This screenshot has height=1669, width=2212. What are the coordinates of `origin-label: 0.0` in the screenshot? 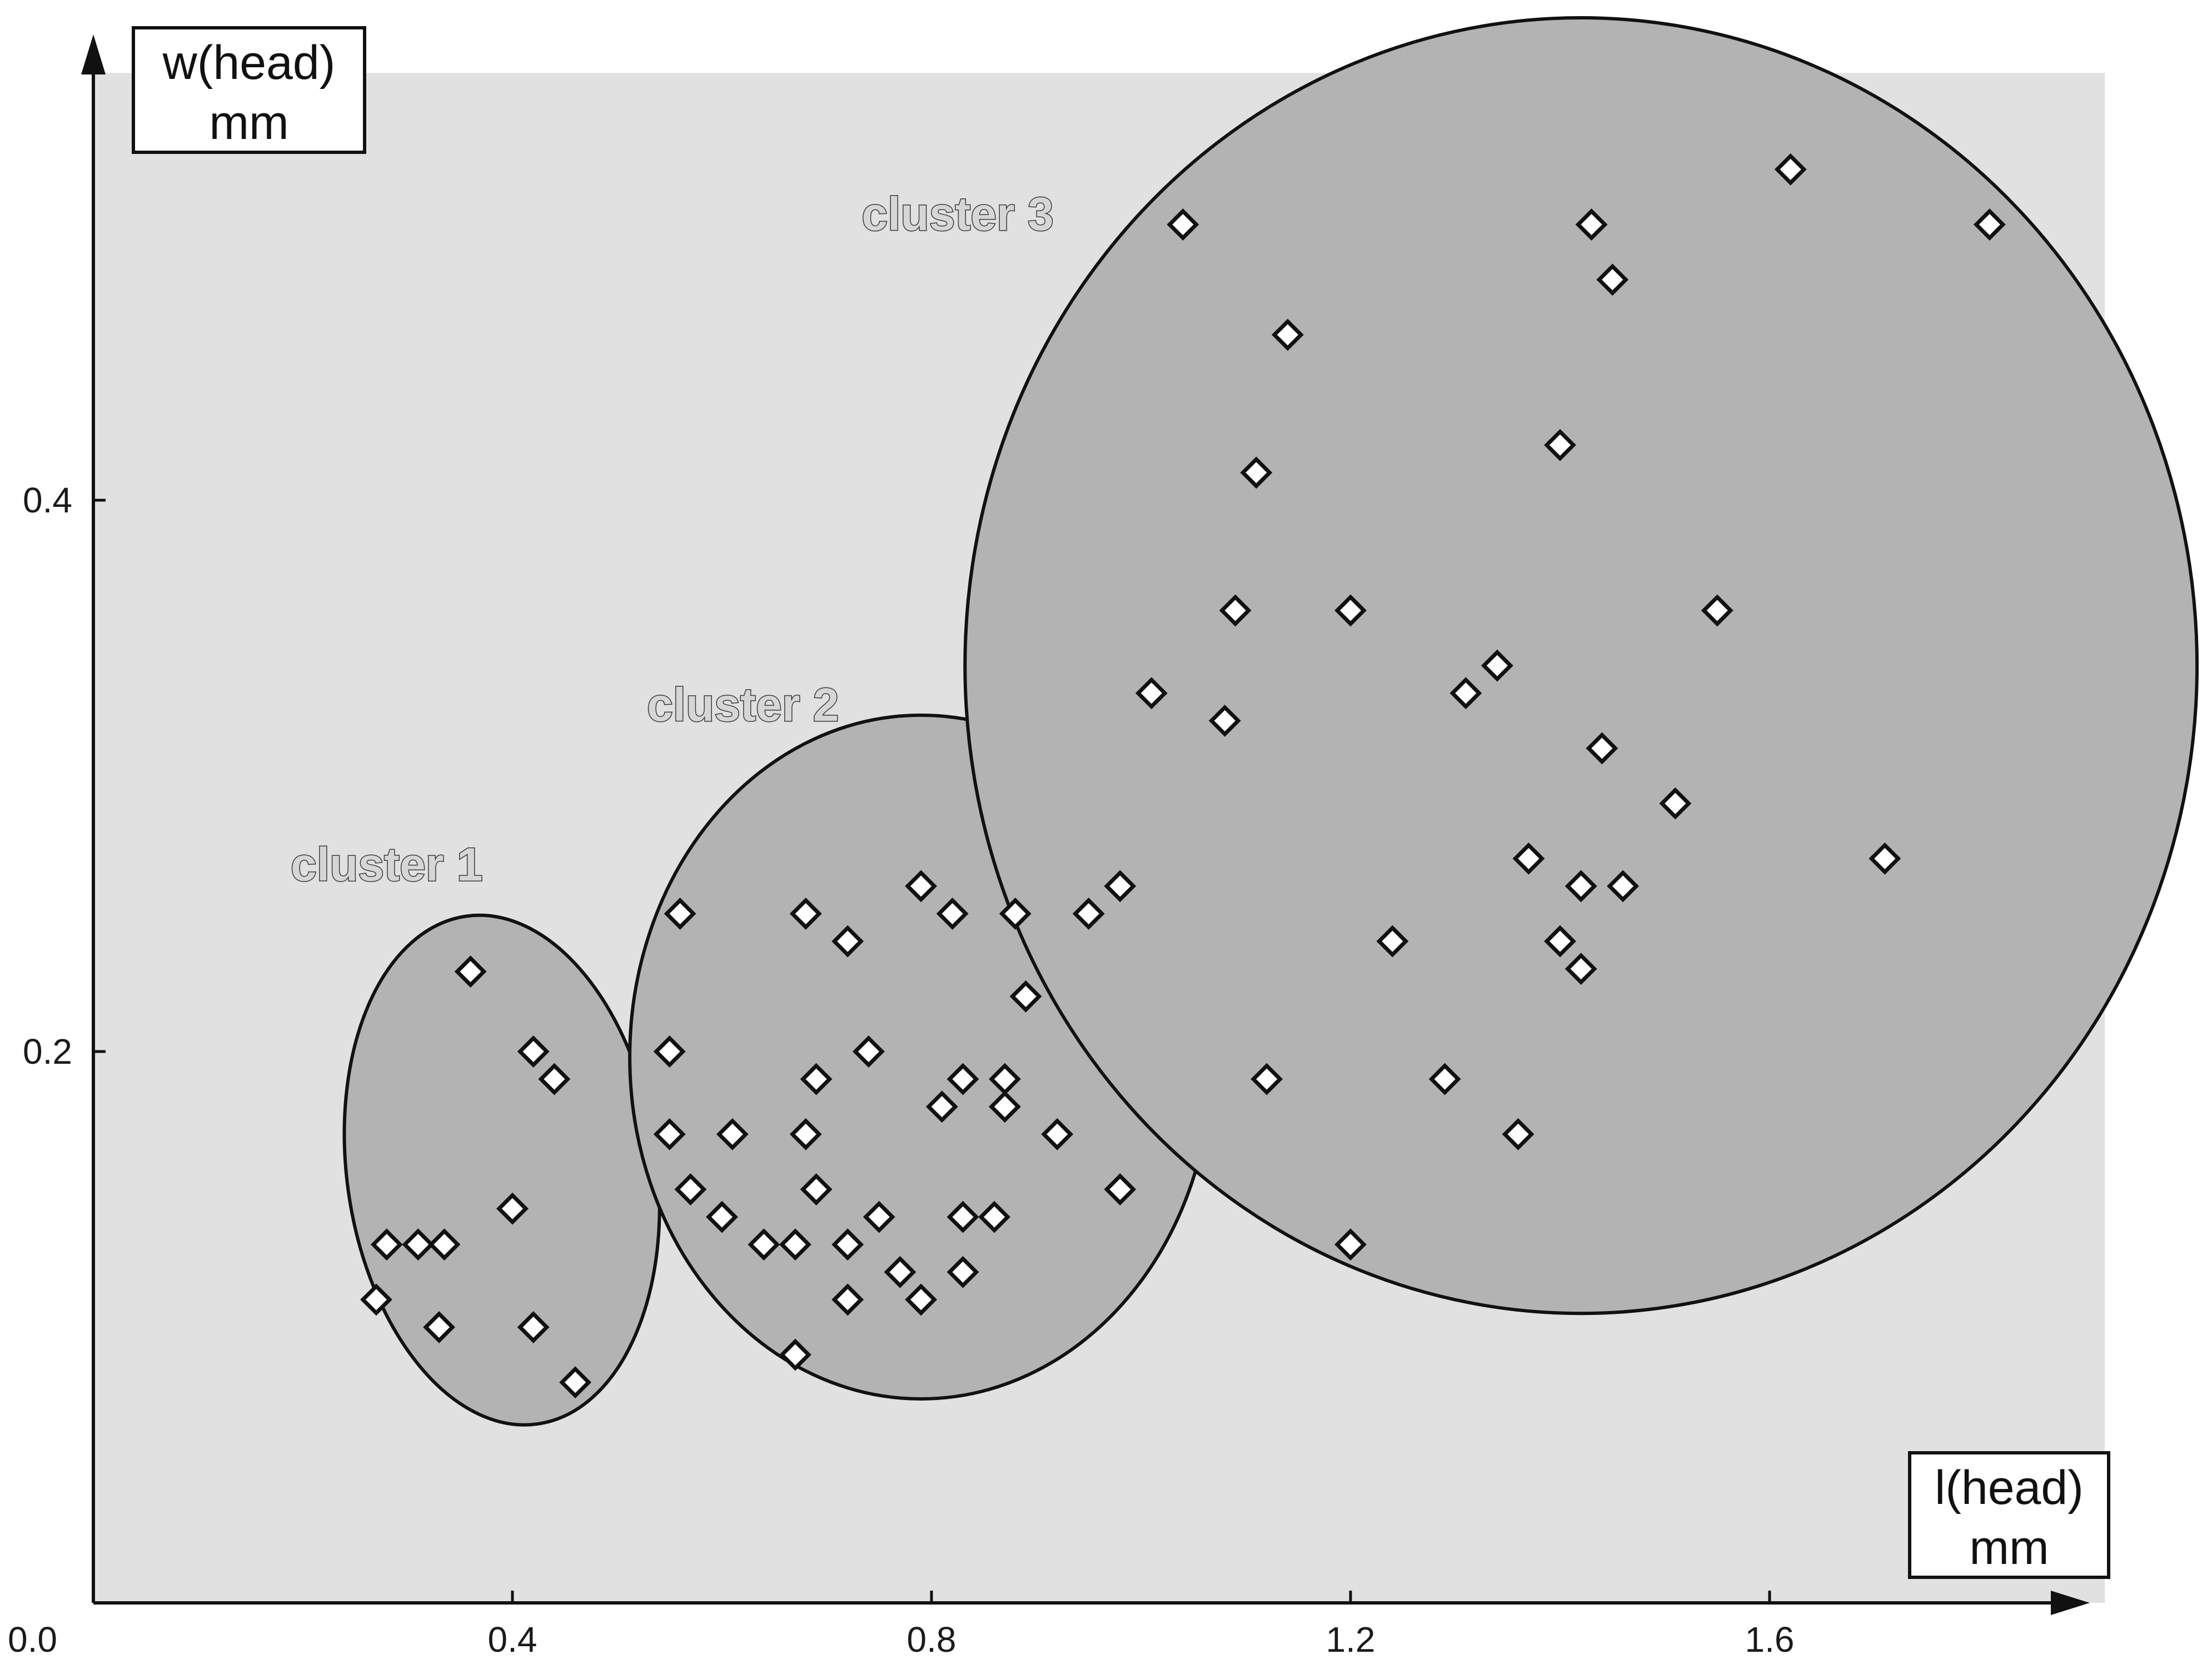 It's located at (32, 1640).